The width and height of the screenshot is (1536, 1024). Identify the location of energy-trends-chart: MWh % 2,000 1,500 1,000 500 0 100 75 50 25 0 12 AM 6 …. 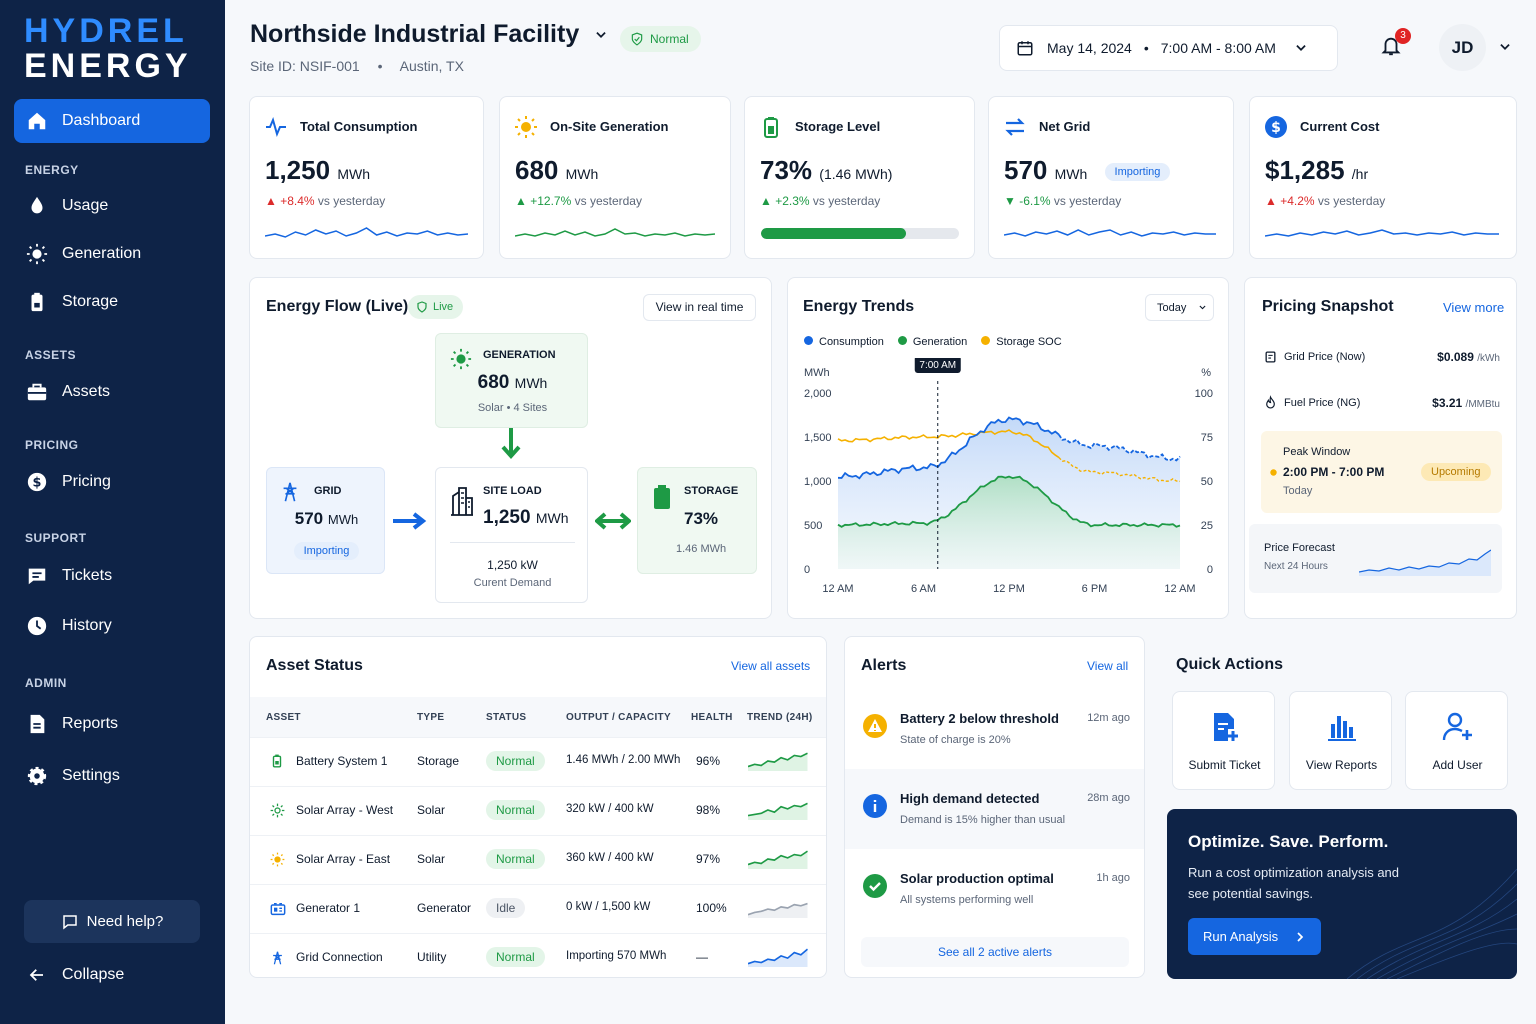
(1009, 478).